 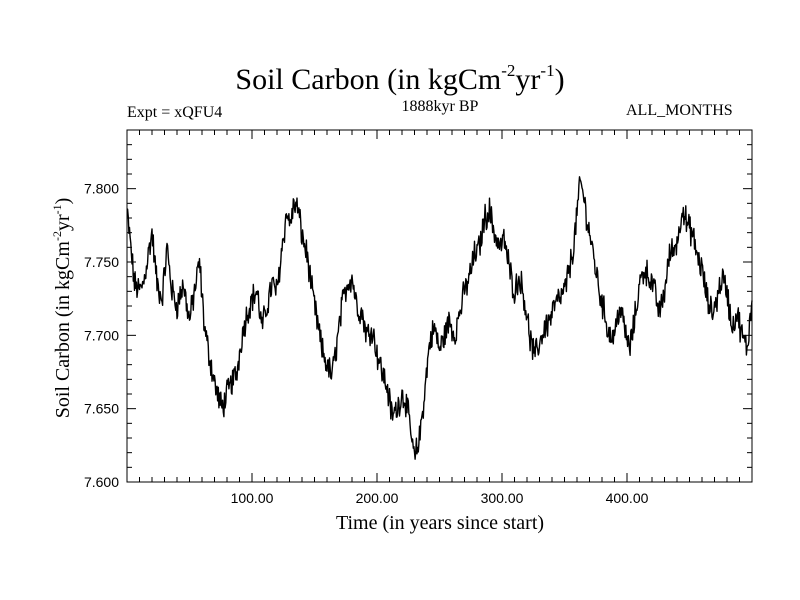 I want to click on x-tick-label: 400.00, so click(x=627, y=498).